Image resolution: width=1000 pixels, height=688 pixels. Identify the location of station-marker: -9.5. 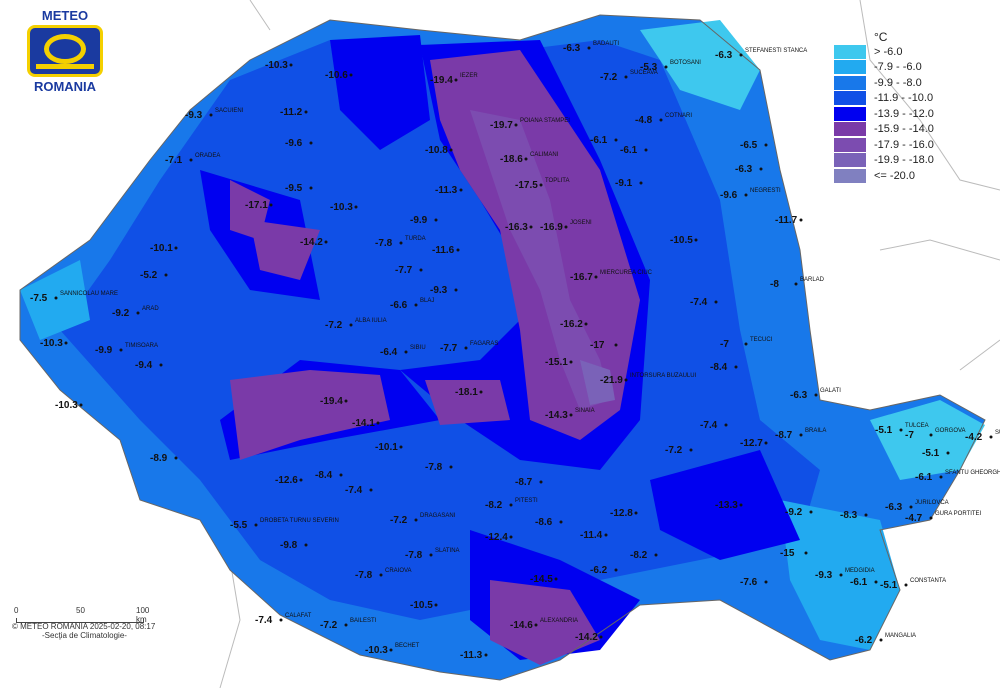
(299, 188).